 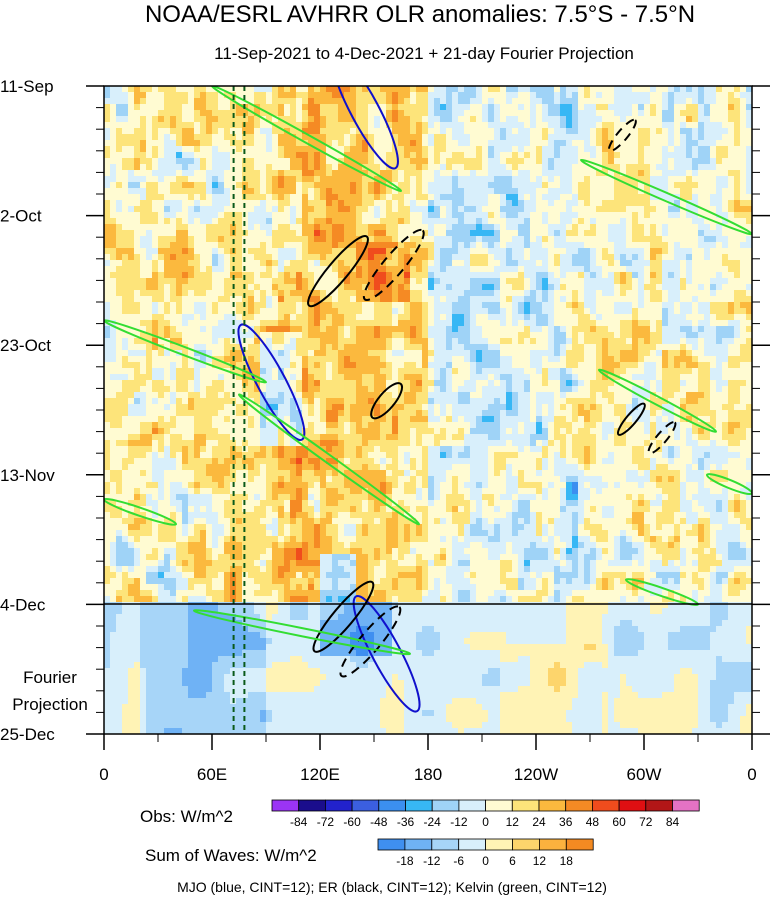 What do you see at coordinates (299, 822) in the screenshot?
I see `colorbar-tick-label: -84` at bounding box center [299, 822].